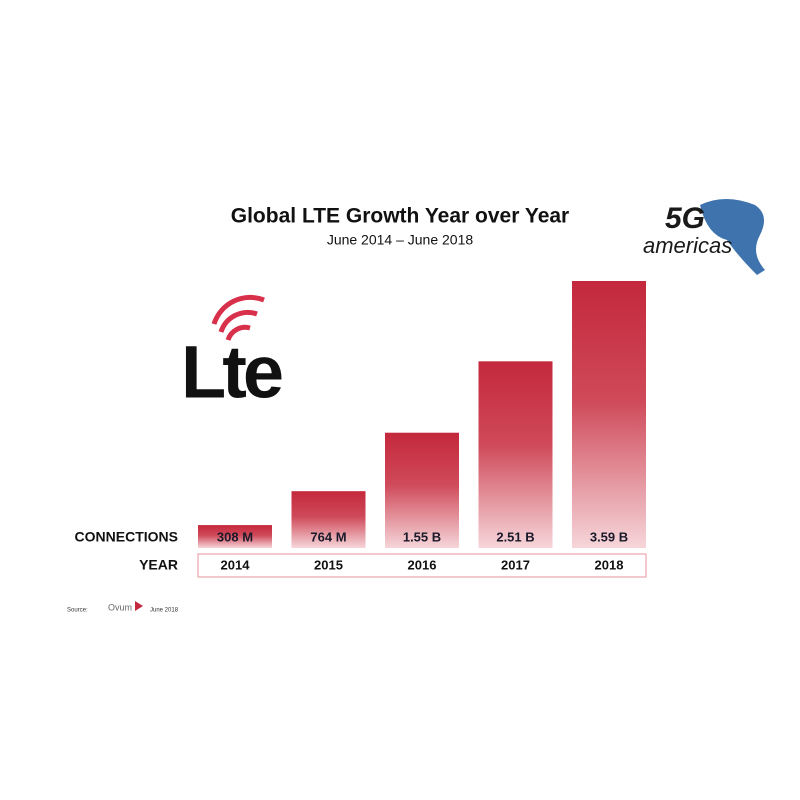 The image size is (800, 800). I want to click on x-tick-label: 2018, so click(609, 564).